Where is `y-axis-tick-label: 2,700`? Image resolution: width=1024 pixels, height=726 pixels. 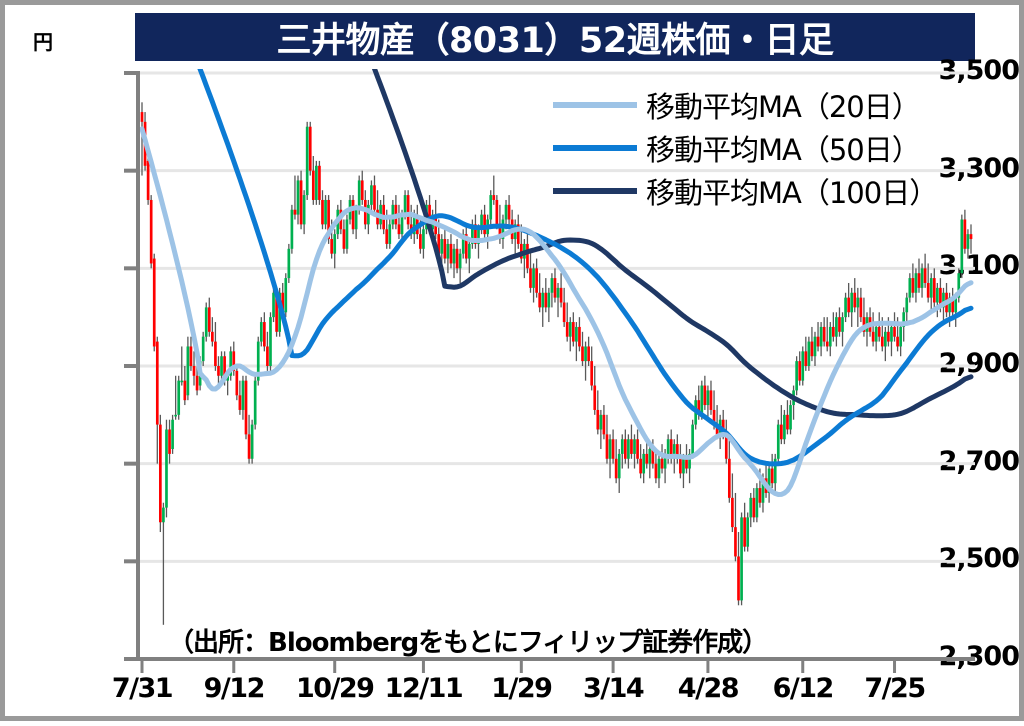 y-axis-tick-label: 2,700 is located at coordinates (979, 461).